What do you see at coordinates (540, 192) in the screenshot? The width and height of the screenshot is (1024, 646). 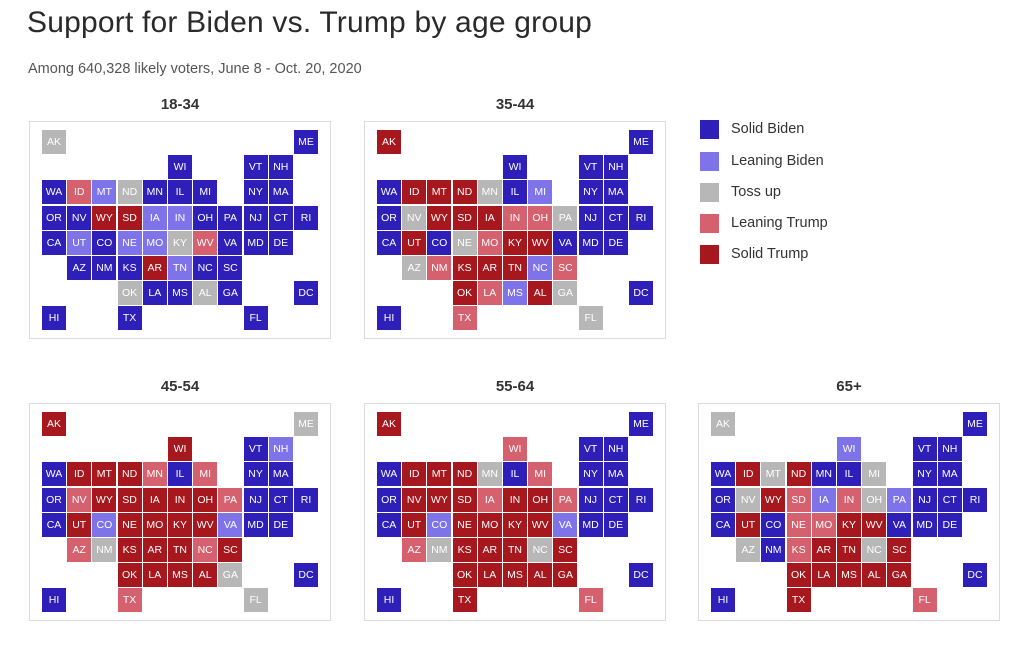 I see `state-tile-mi: MI` at bounding box center [540, 192].